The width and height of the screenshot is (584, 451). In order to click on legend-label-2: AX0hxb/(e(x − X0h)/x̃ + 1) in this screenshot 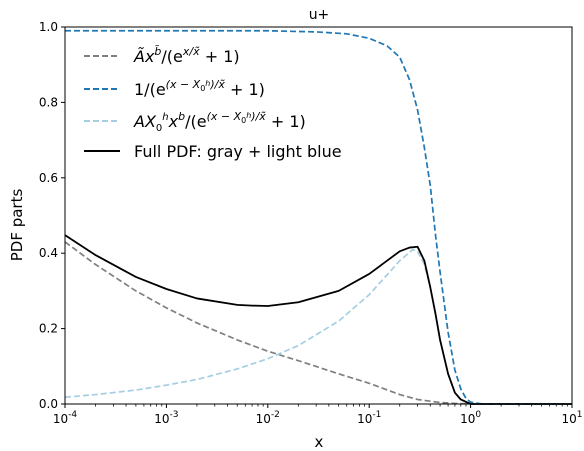, I will do `click(219, 122)`.